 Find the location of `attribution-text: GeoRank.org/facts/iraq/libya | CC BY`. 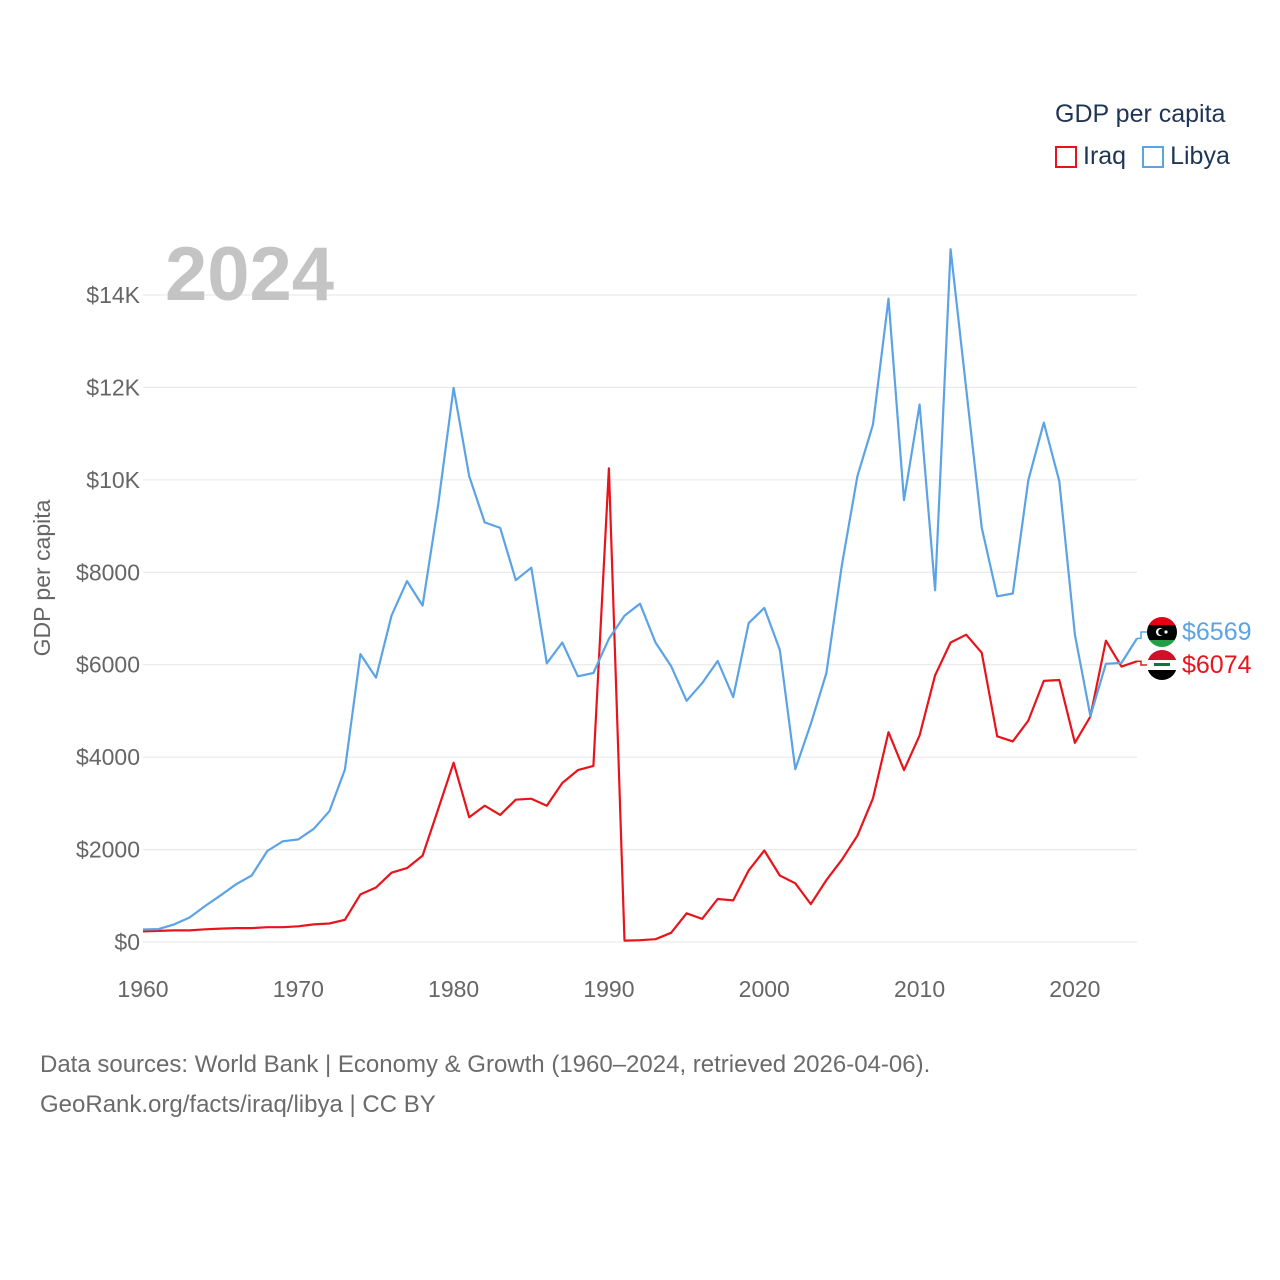

attribution-text: GeoRank.org/facts/iraq/libya | CC BY is located at coordinates (238, 1104).